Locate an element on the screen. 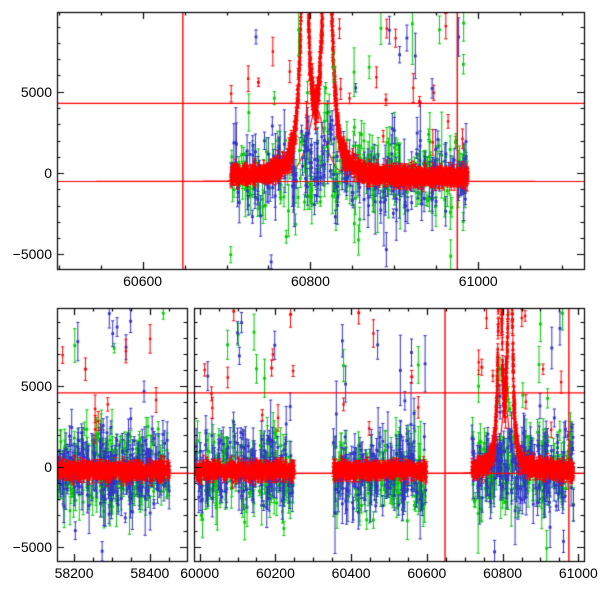  x-tick-label: 60000 is located at coordinates (200, 573).